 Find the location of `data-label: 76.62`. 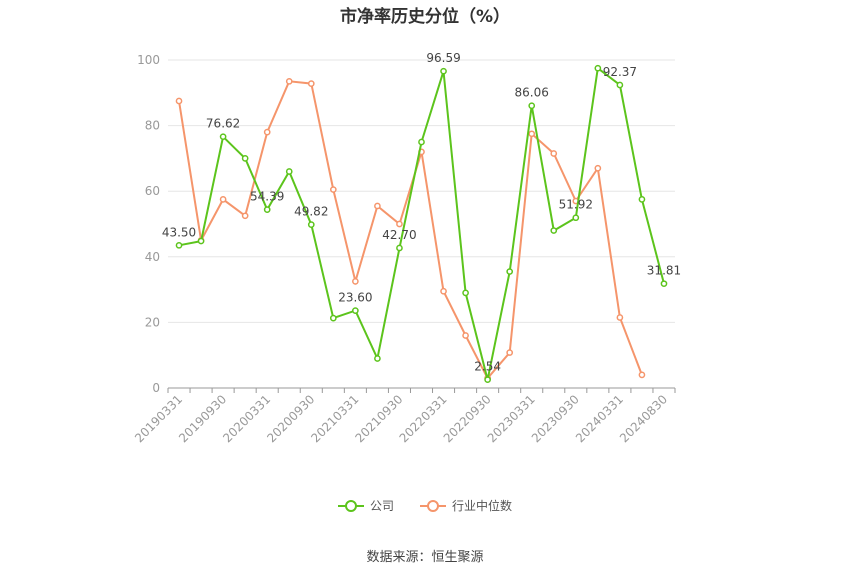

data-label: 76.62 is located at coordinates (223, 124).